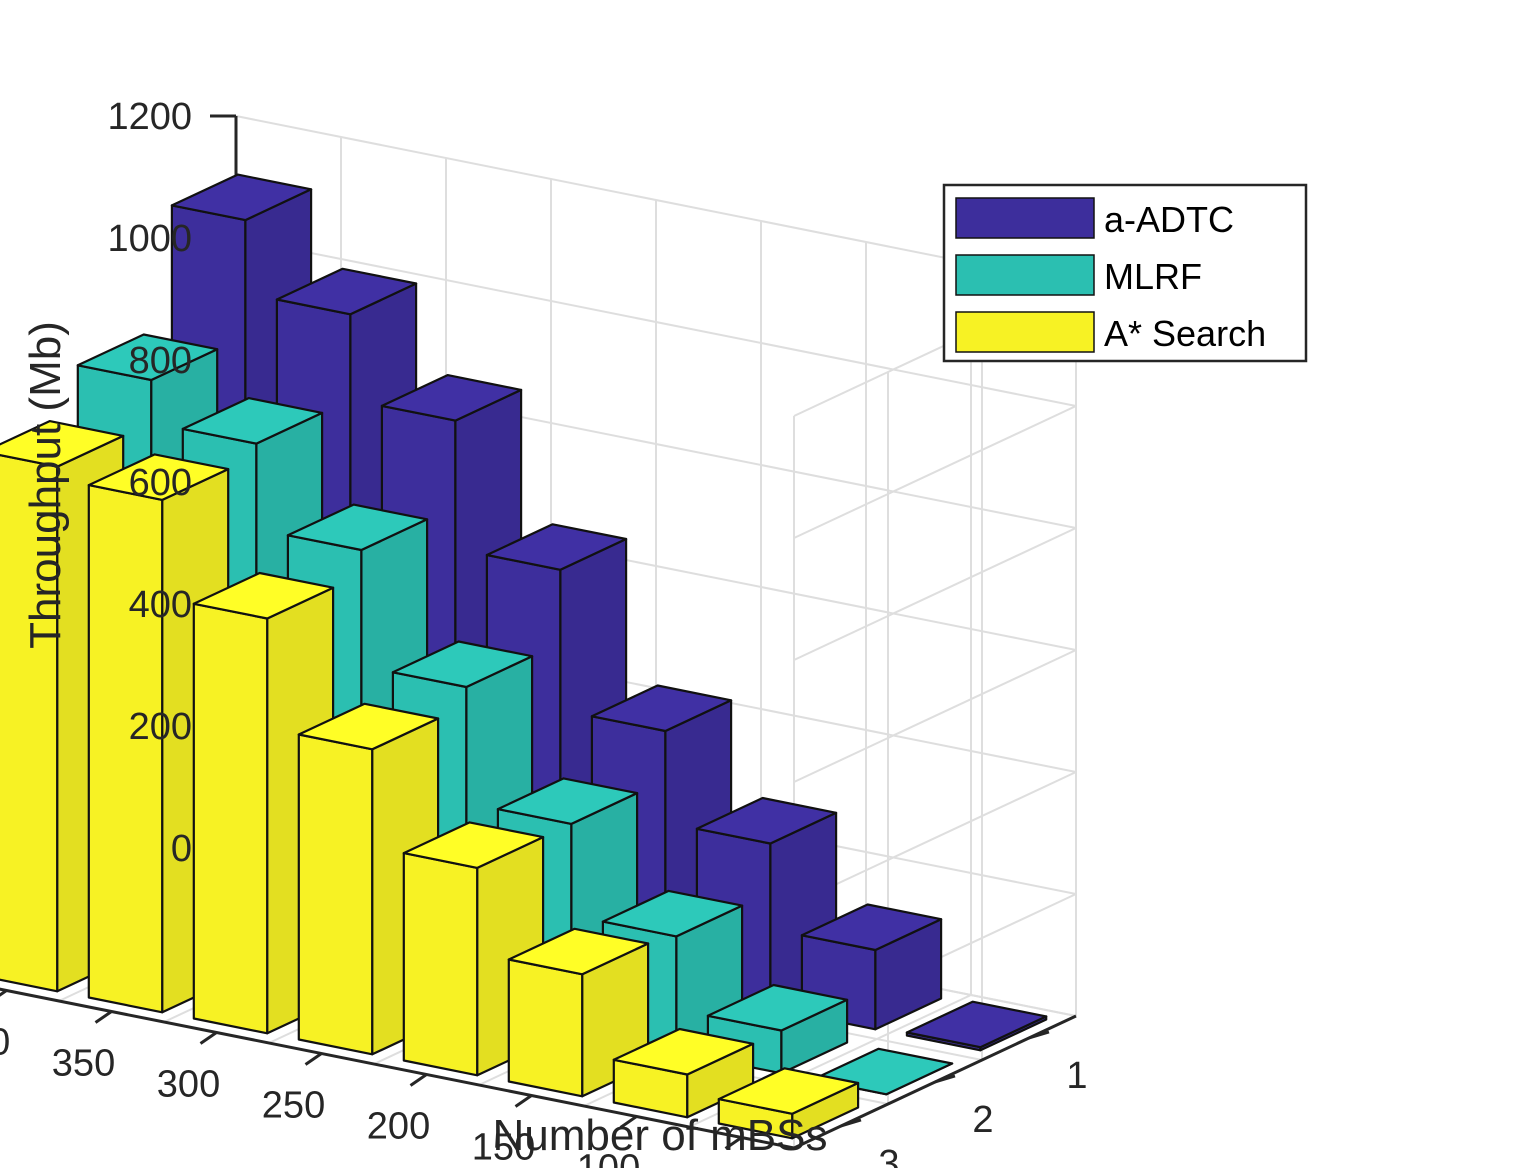 The height and width of the screenshot is (1173, 1528). What do you see at coordinates (83, 1064) in the screenshot?
I see `x-tick-label: 350` at bounding box center [83, 1064].